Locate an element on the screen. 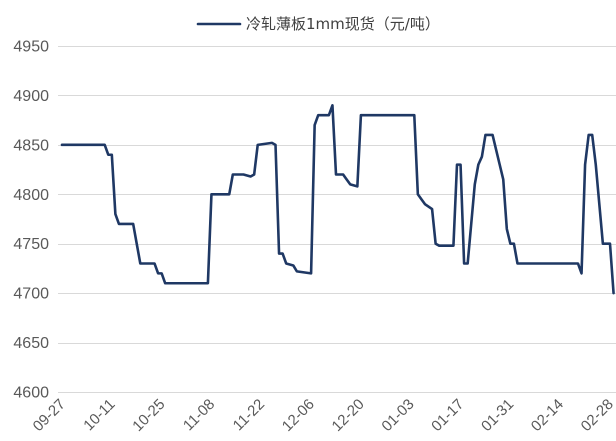  x-tick-label-11-22: 11-22 is located at coordinates (249, 415).